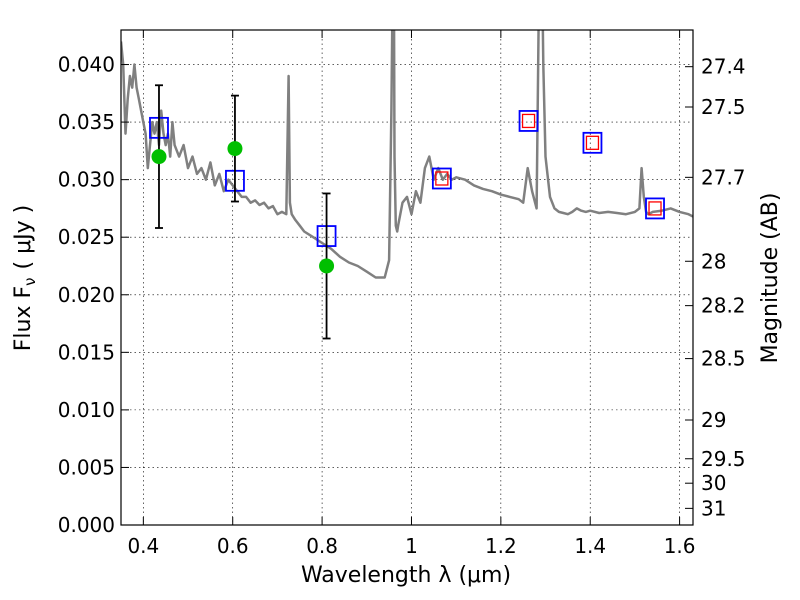  I want to click on y2-axis-label: Magnitude (AB), so click(770, 278).